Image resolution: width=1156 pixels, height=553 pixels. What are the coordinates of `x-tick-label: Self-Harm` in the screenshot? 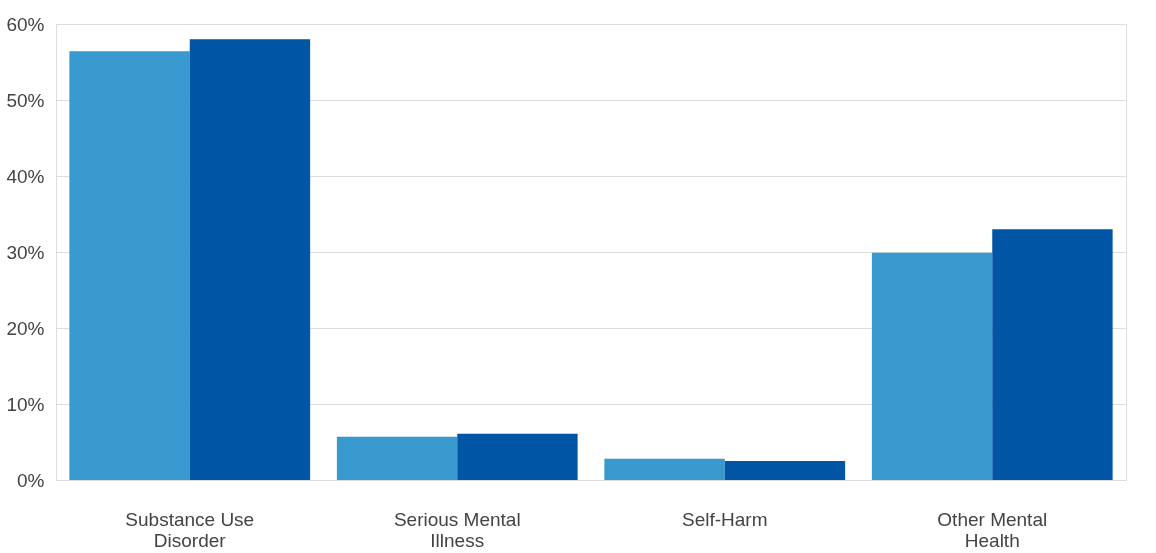 It's located at (724, 519).